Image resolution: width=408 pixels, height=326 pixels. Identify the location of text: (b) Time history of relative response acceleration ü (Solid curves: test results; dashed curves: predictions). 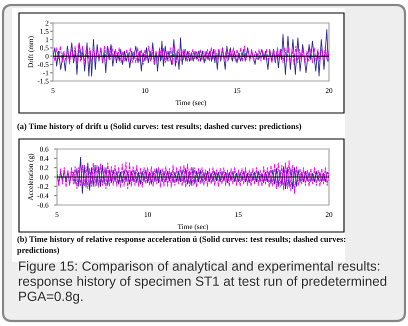
(181, 245).